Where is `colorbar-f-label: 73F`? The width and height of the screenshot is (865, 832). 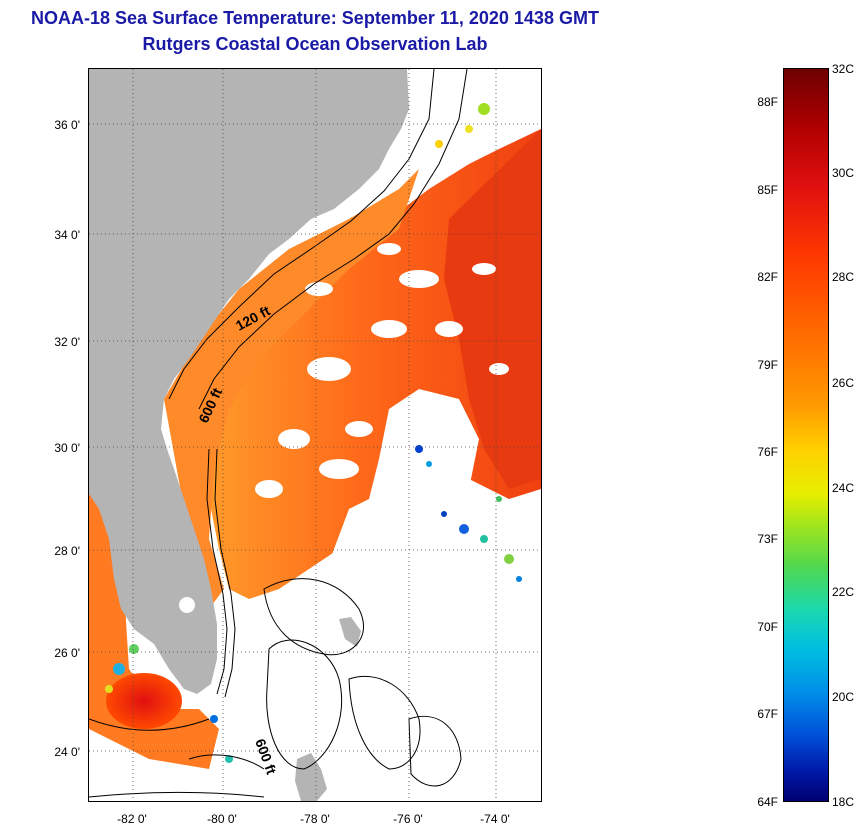
colorbar-f-label: 73F is located at coordinates (767, 539).